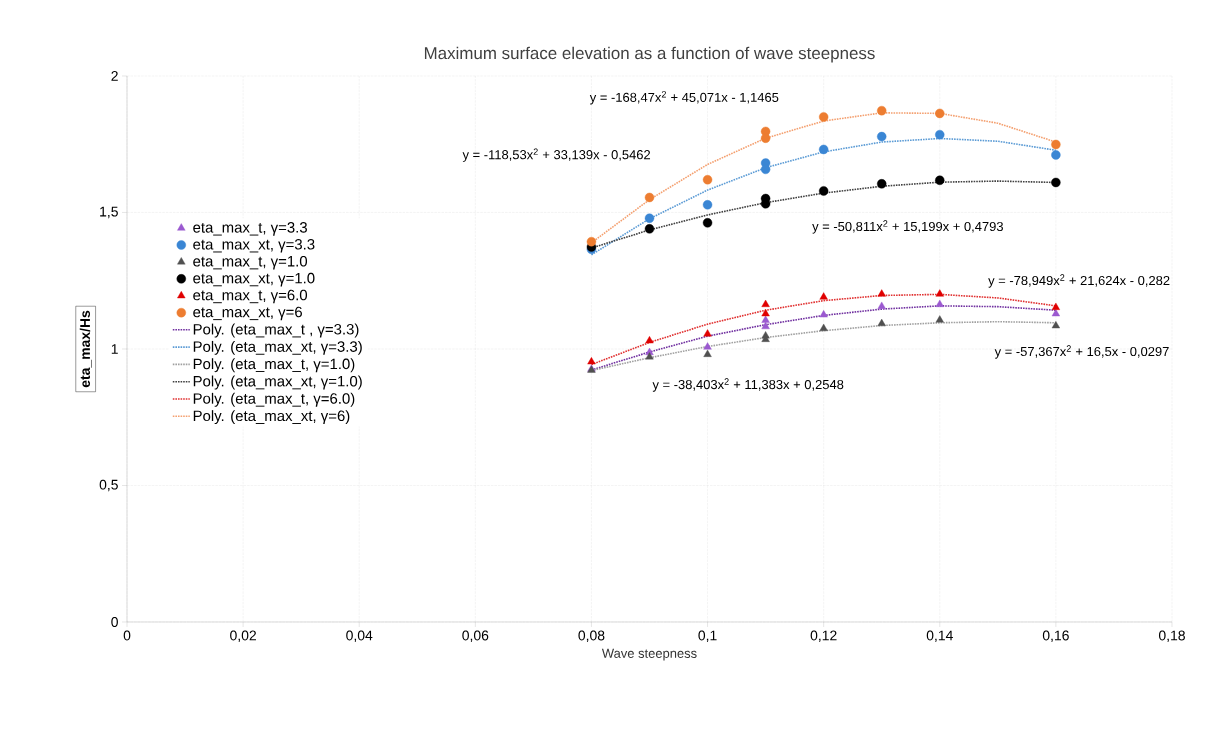 This screenshot has height=741, width=1214. Describe the element at coordinates (684, 98) in the screenshot. I see `annotation: y = -168,47x$^{2}$ + 45,071x - 1,1465` at that location.